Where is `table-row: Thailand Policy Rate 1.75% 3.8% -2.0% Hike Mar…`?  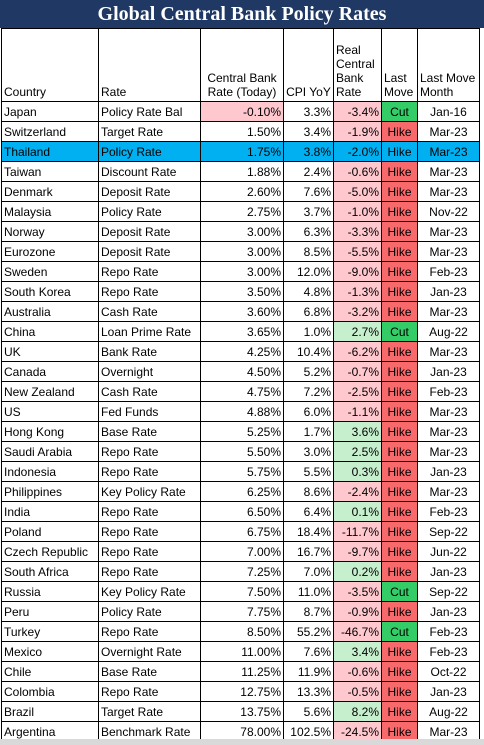
table-row: Thailand Policy Rate 1.75% 3.8% -2.0% Hike Mar… is located at coordinates (240, 151).